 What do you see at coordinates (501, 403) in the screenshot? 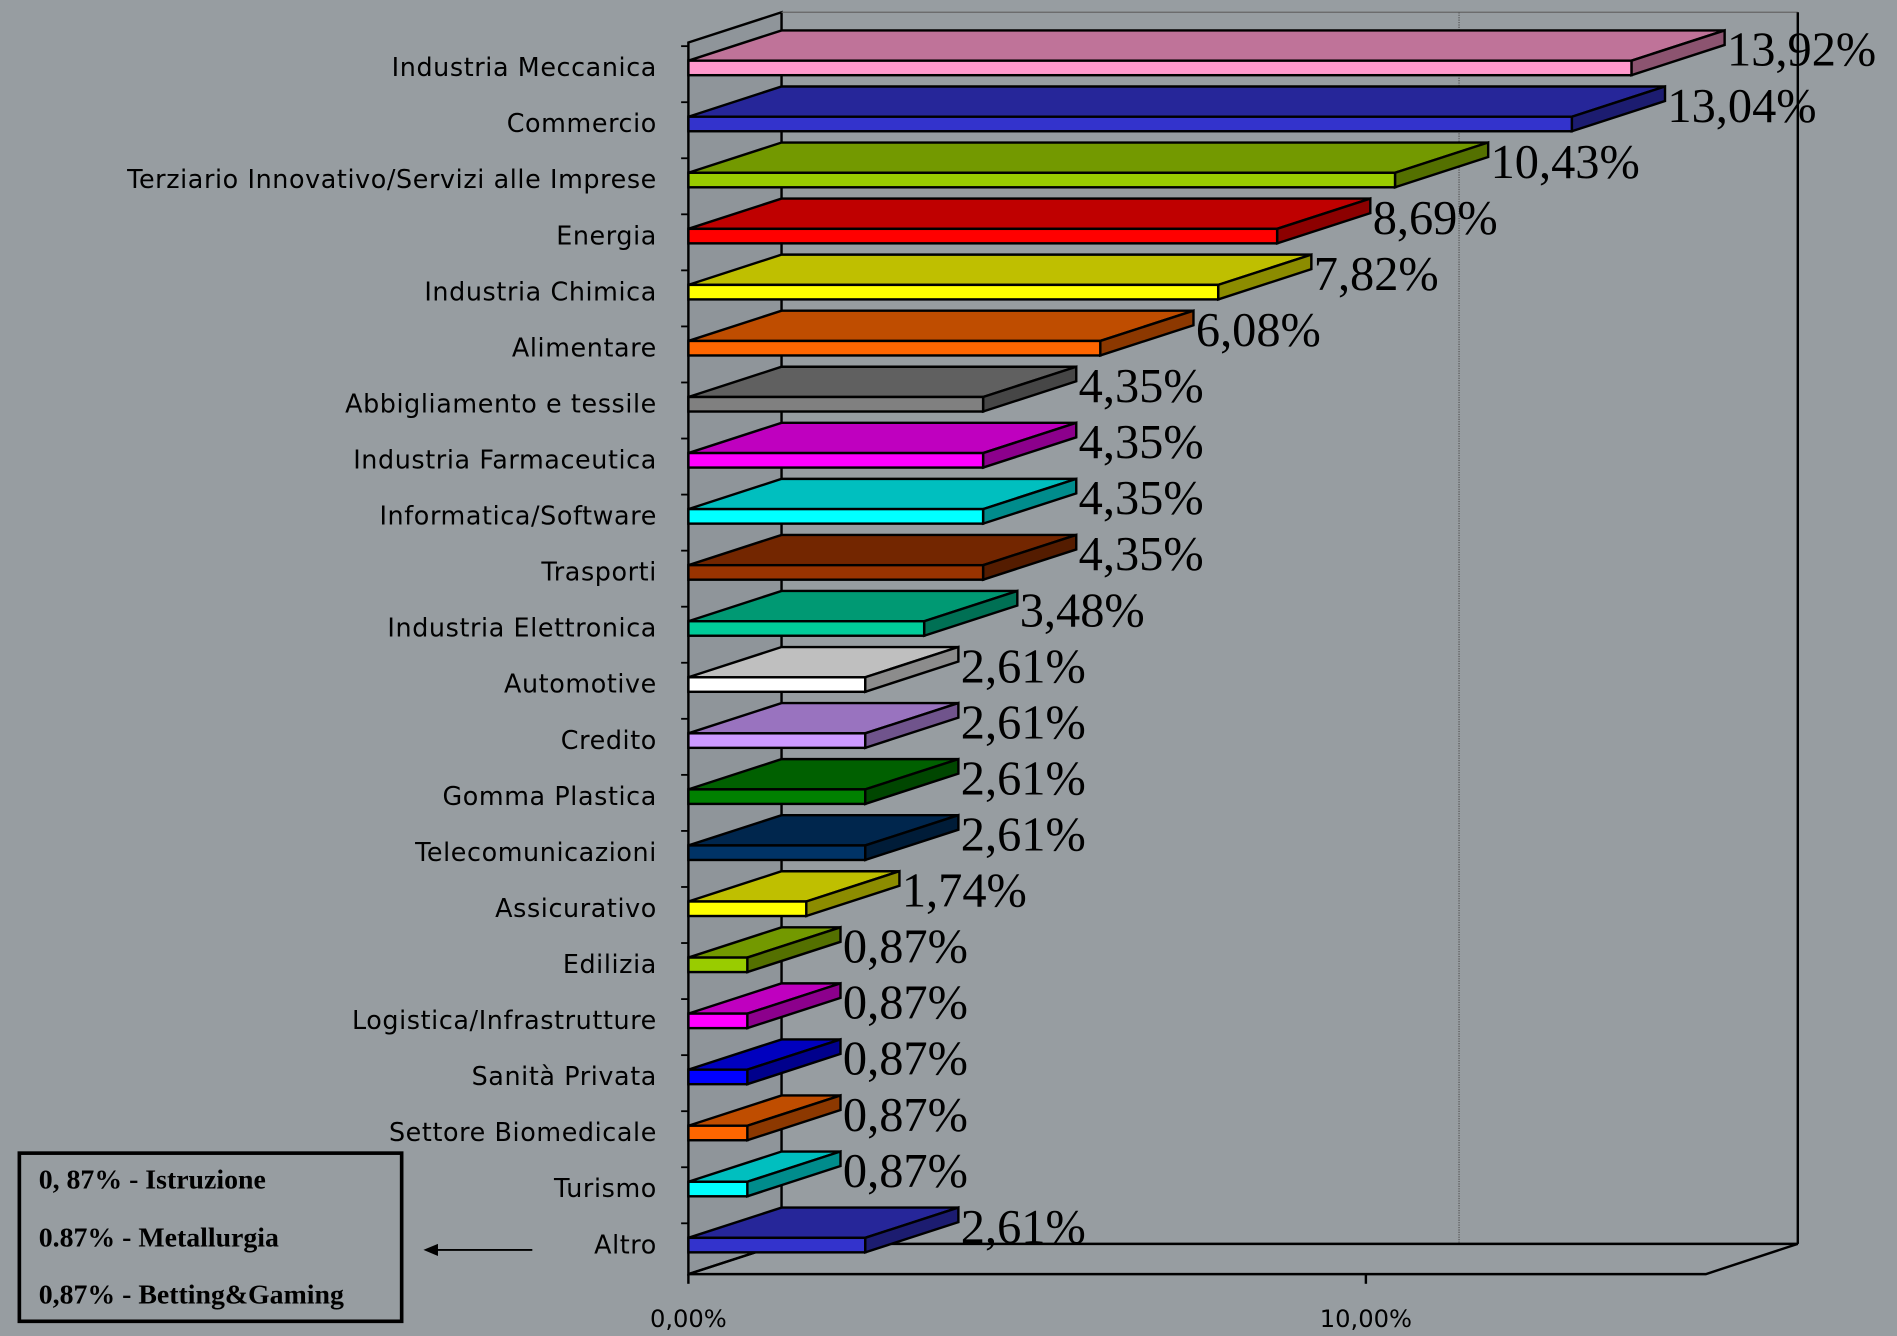
I see `y-tick-label: Abbigliamento e tessile` at bounding box center [501, 403].